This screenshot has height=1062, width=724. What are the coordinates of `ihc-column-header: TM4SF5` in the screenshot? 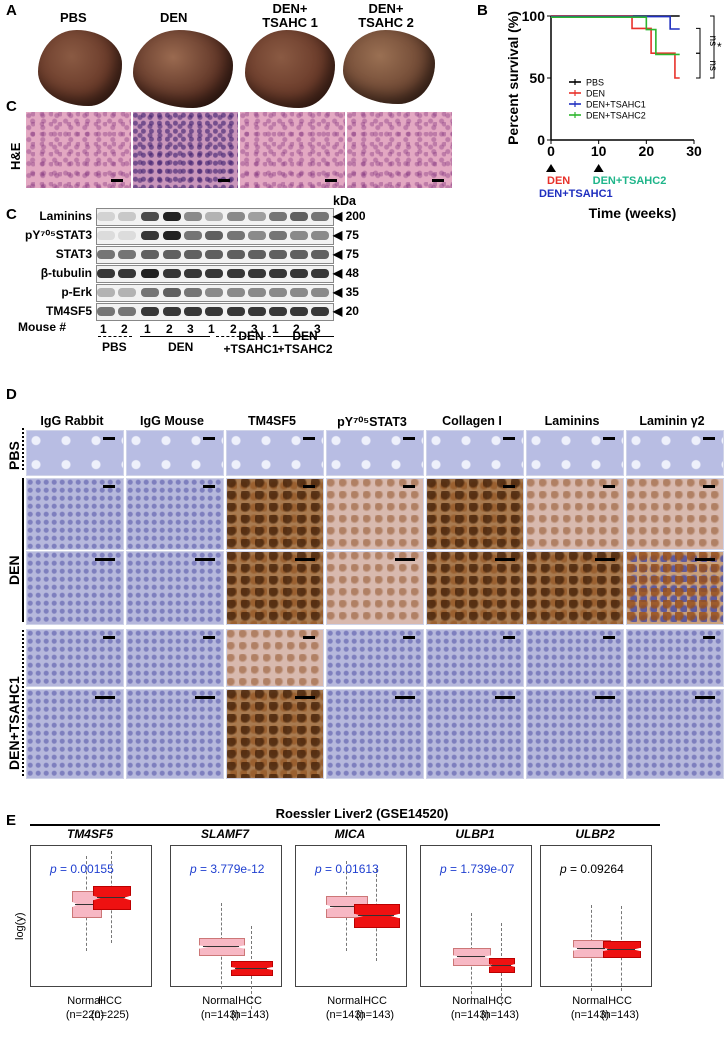 It's located at (272, 421).